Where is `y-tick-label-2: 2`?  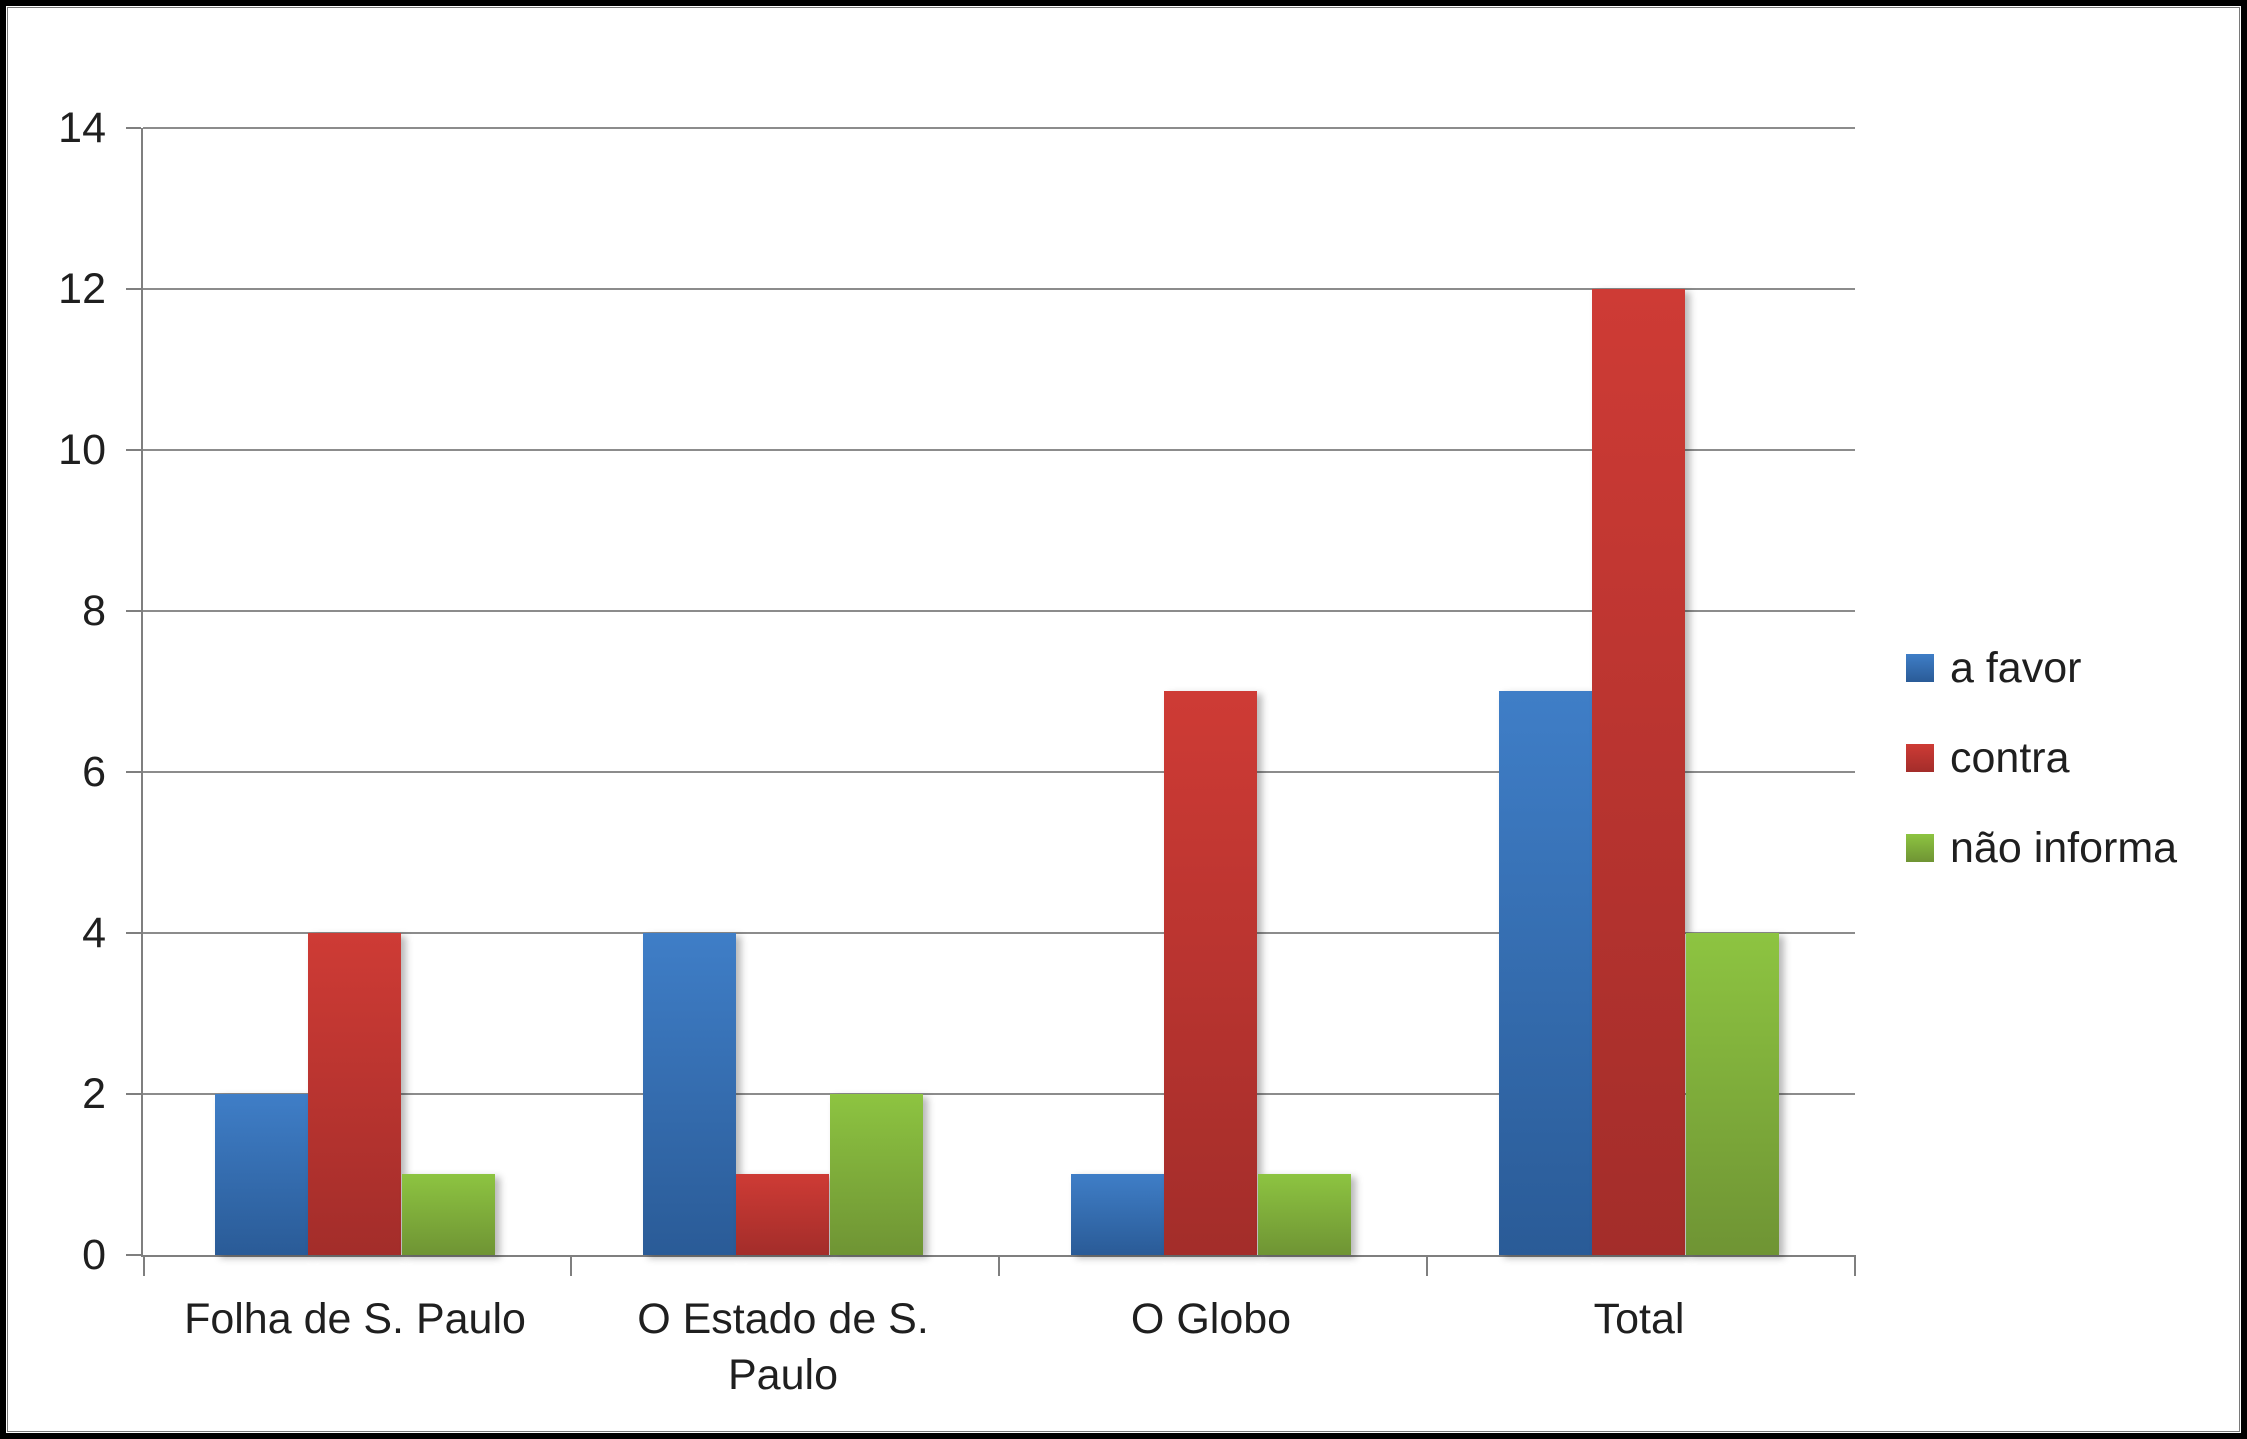
y-tick-label-2: 2 is located at coordinates (94, 1094).